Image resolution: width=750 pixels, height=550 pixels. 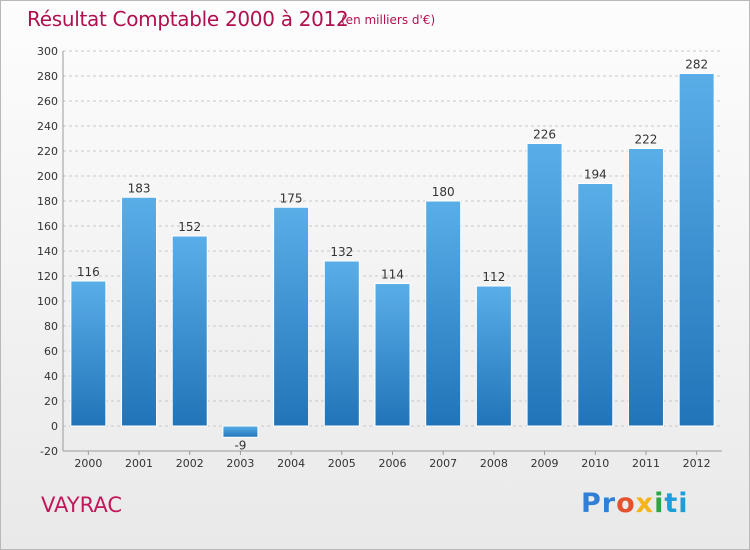 I want to click on x-tick-label: 2003, so click(x=240, y=463).